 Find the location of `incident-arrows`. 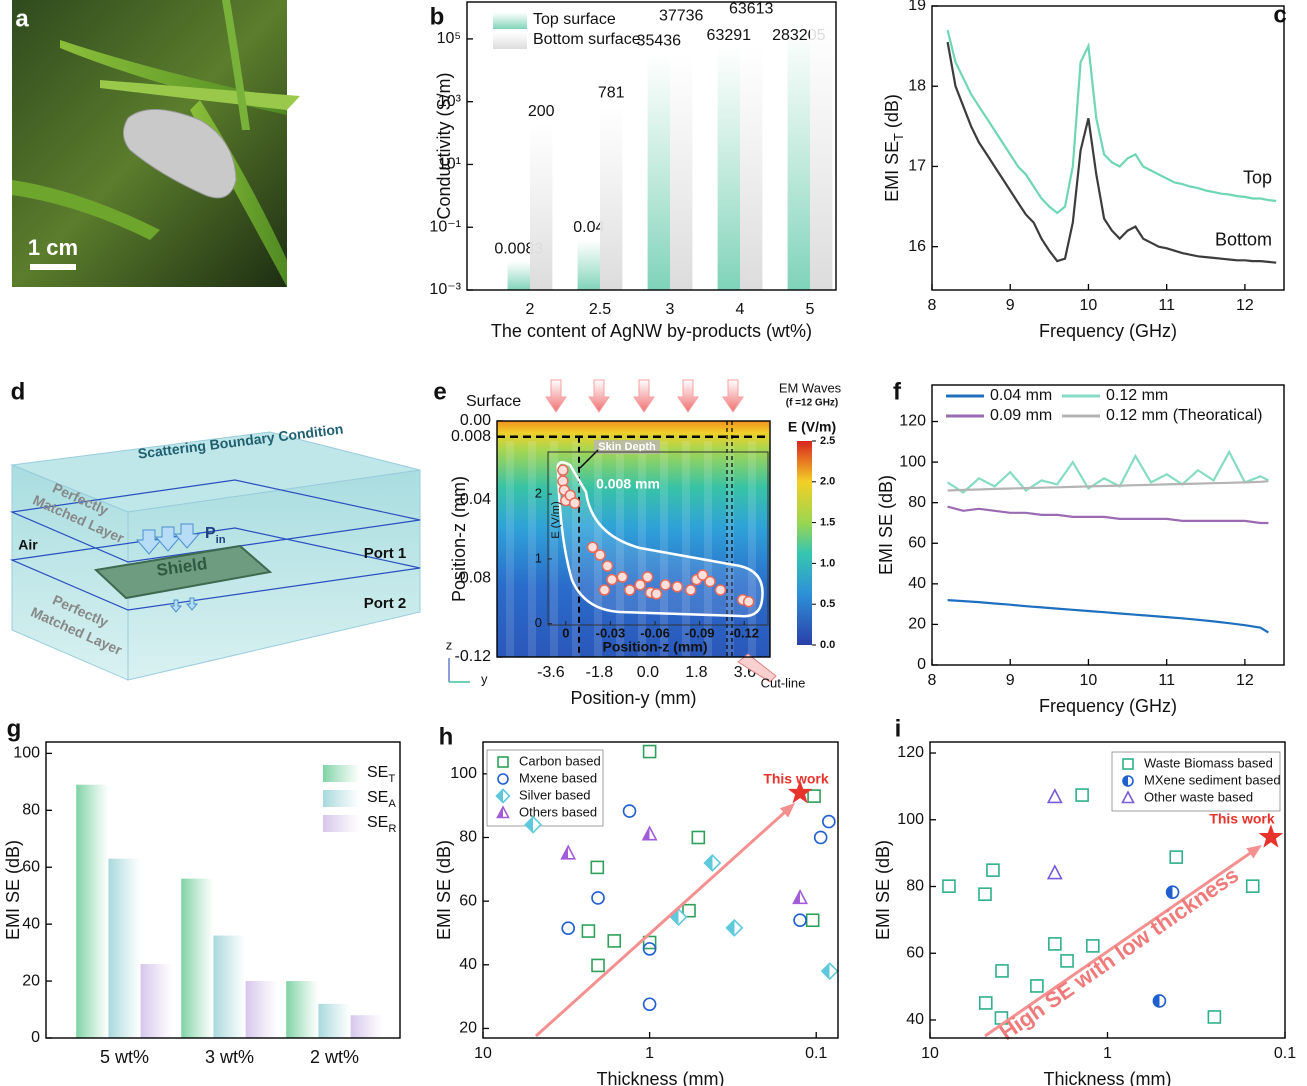

incident-arrows is located at coordinates (168, 568).